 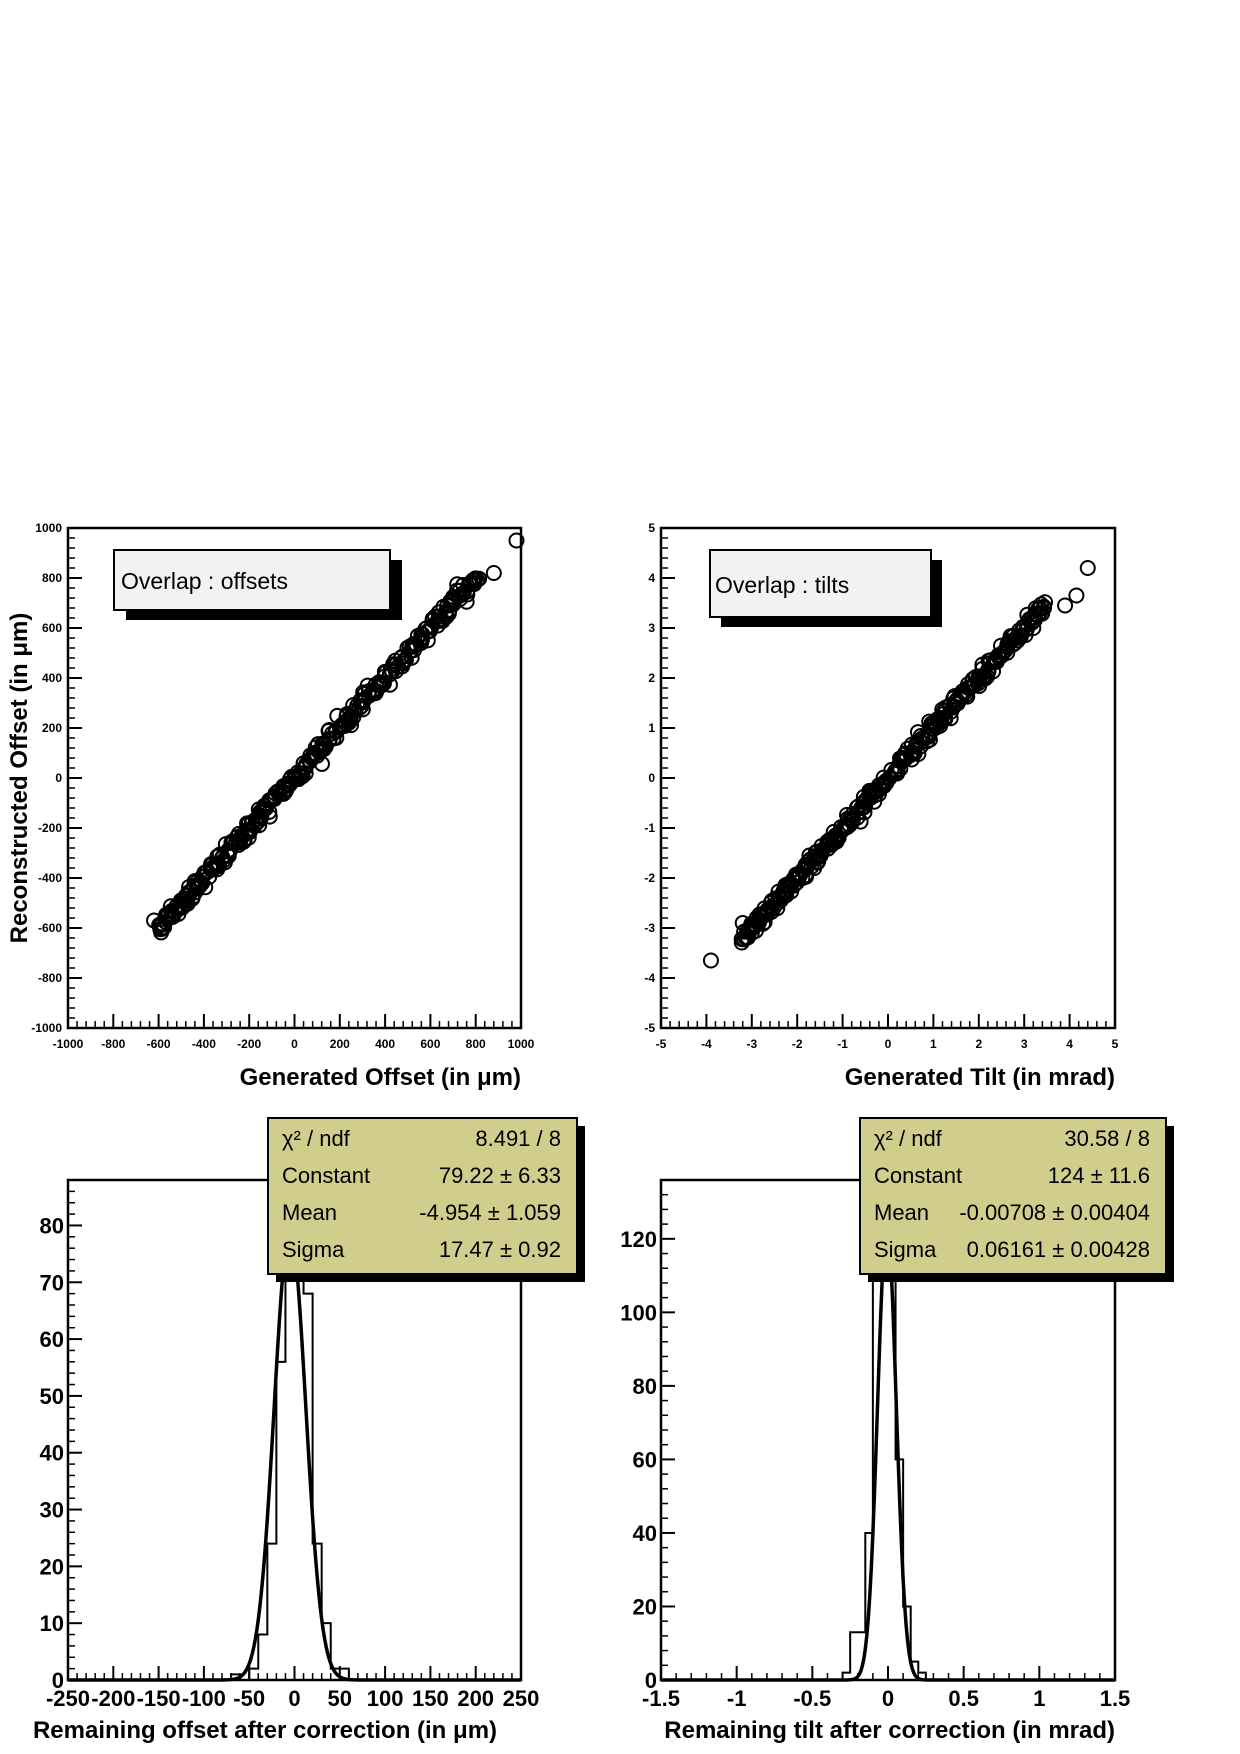 What do you see at coordinates (50, 828) in the screenshot?
I see `y-tick-label: -200` at bounding box center [50, 828].